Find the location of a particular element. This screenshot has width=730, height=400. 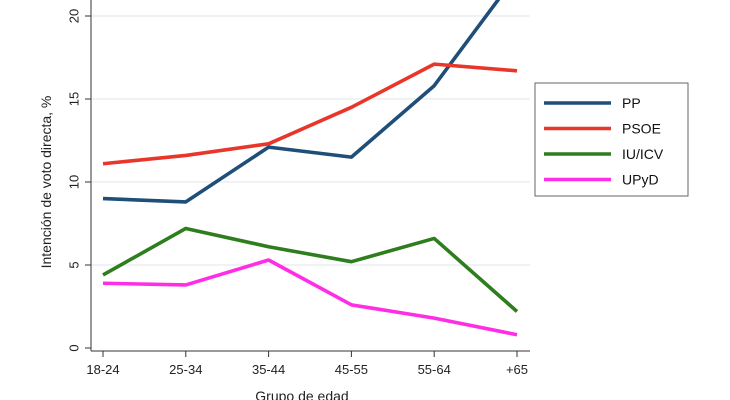

series-line-iu-icv is located at coordinates (310, 269).